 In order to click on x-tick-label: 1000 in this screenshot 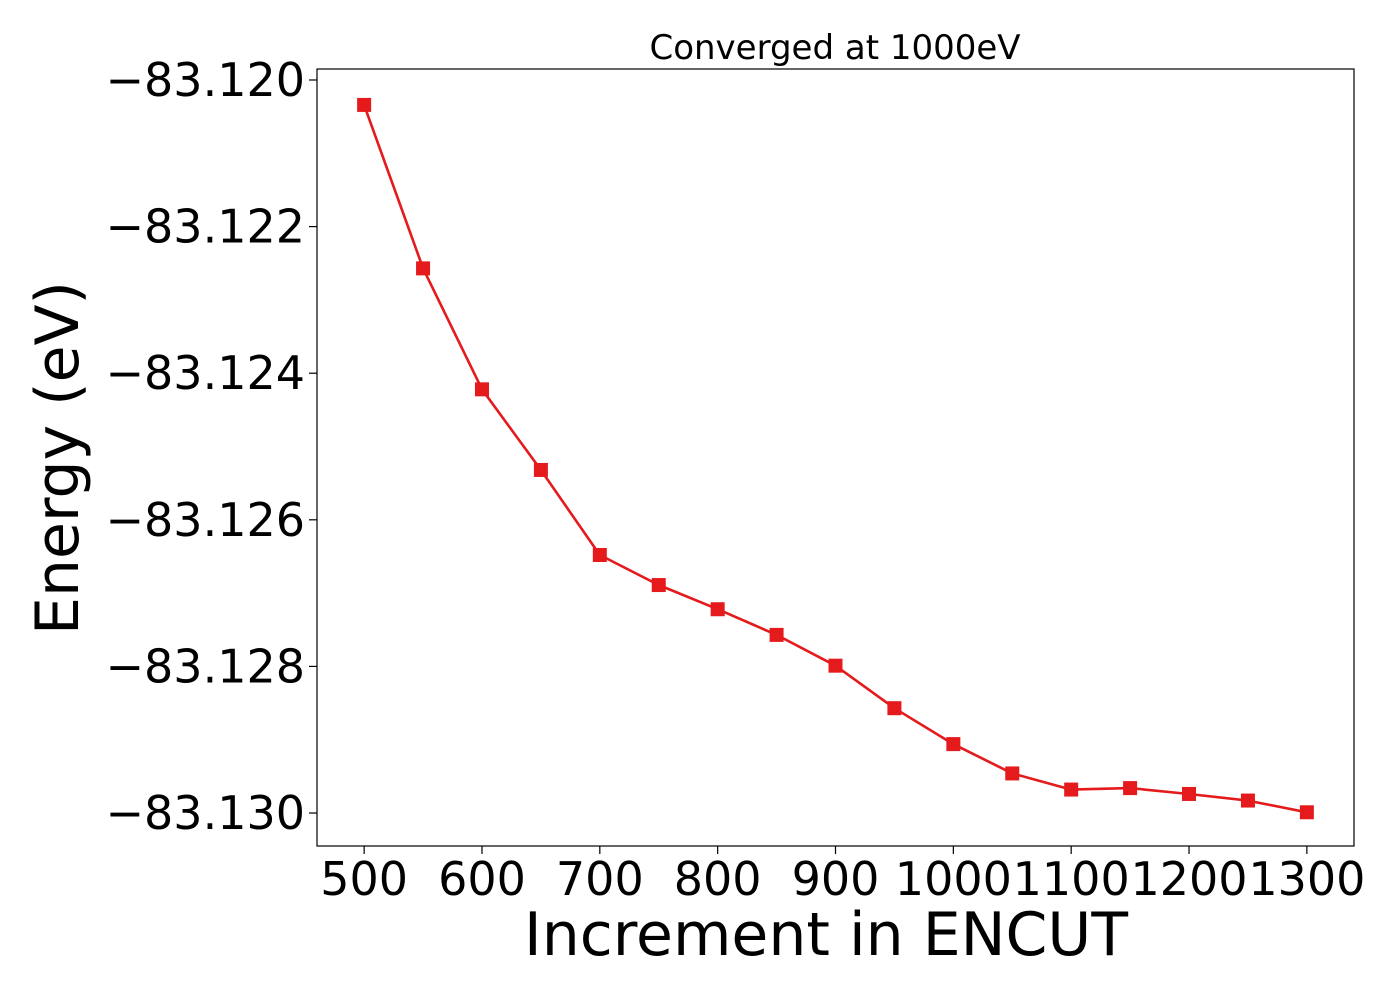, I will do `click(953, 879)`.